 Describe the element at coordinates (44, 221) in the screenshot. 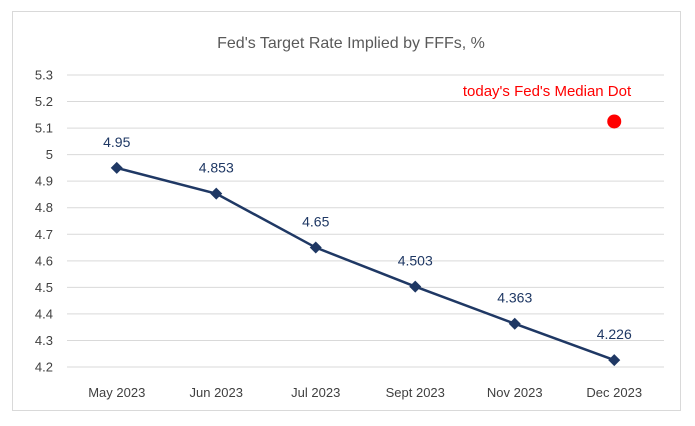

I see `y-axis-ticks: 4.2 4.3 4.4 4.5 4.6 4.7 4.8 4.9 5 5.1 5.2 5.3` at that location.